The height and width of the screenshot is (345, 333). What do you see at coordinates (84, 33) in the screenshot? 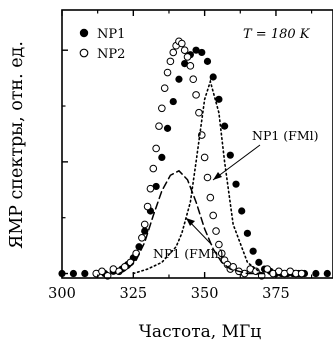
I see `legend-np1-marker` at bounding box center [84, 33].